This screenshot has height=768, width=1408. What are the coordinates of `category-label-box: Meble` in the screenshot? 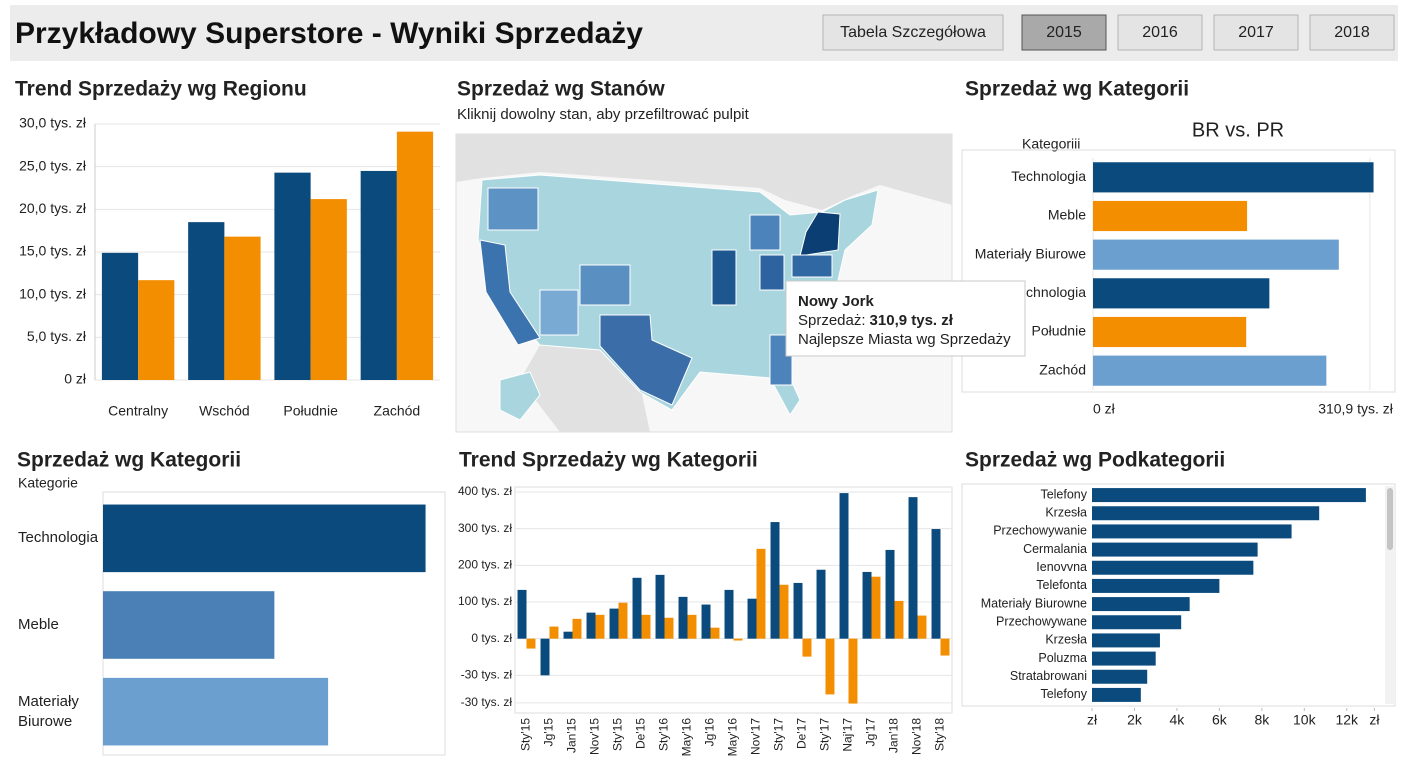 It's located at (38, 624).